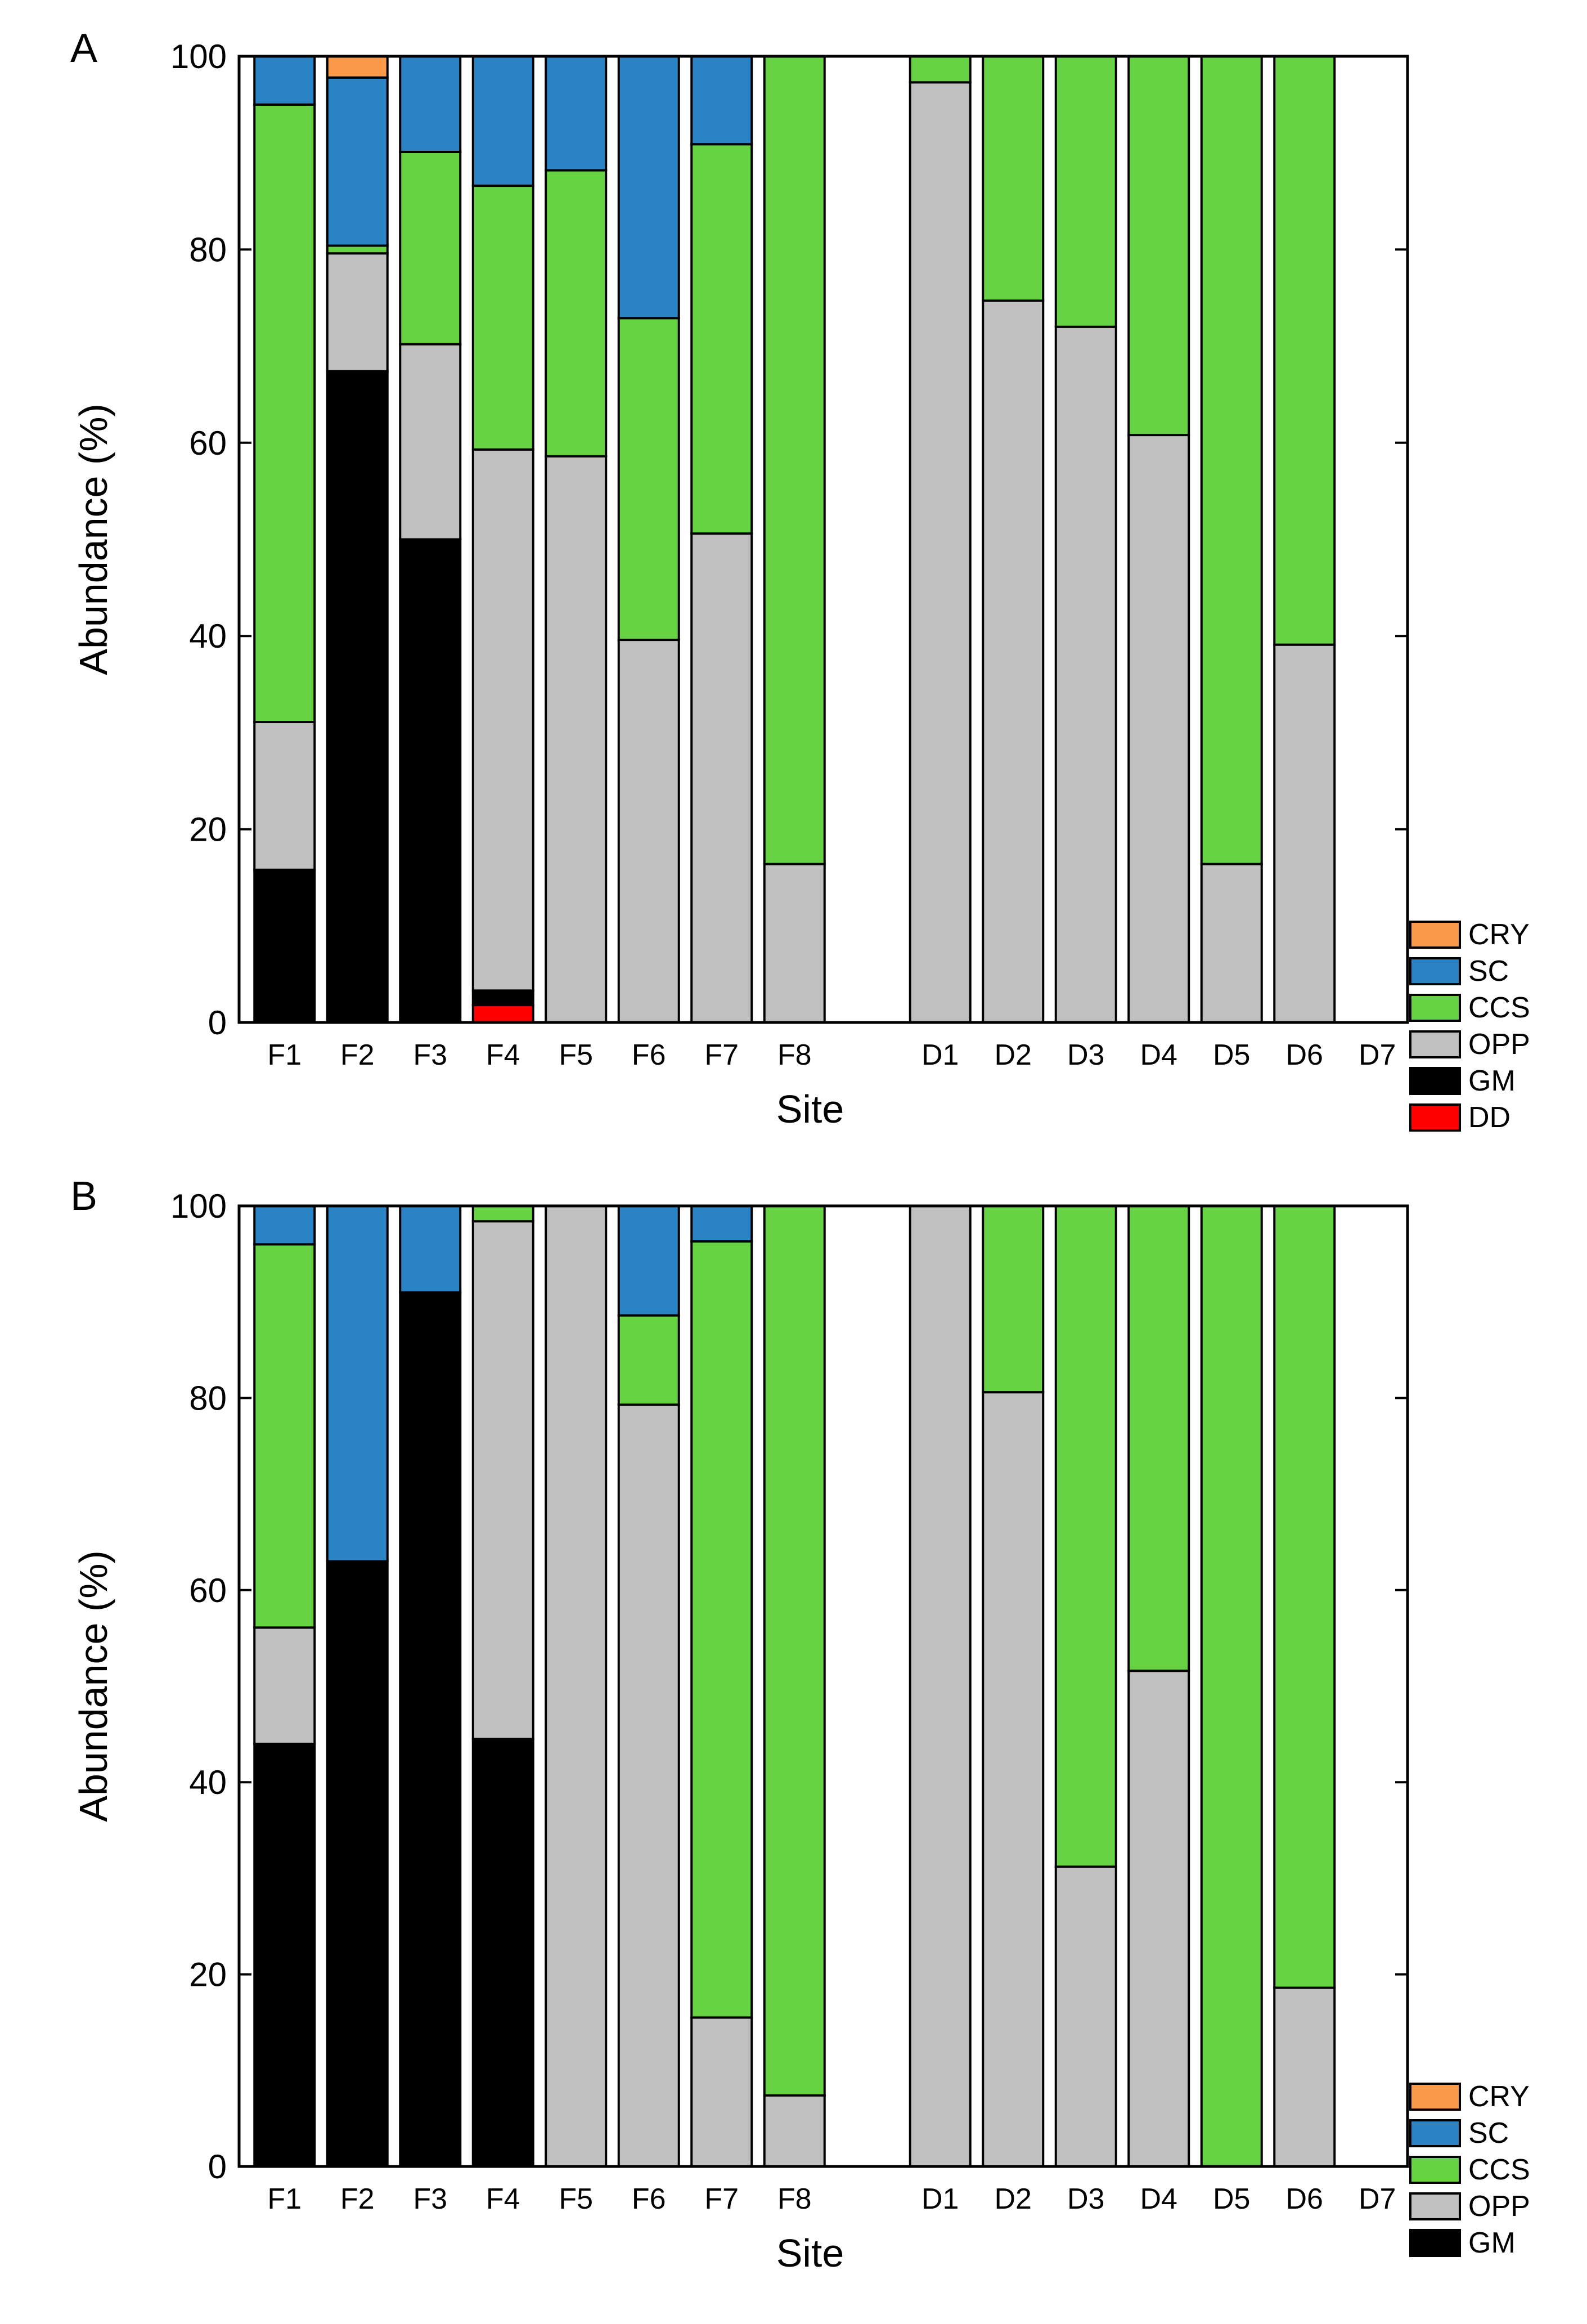 Image resolution: width=1587 pixels, height=2324 pixels. I want to click on bar-segment-ccs-d6, so click(1304, 1597).